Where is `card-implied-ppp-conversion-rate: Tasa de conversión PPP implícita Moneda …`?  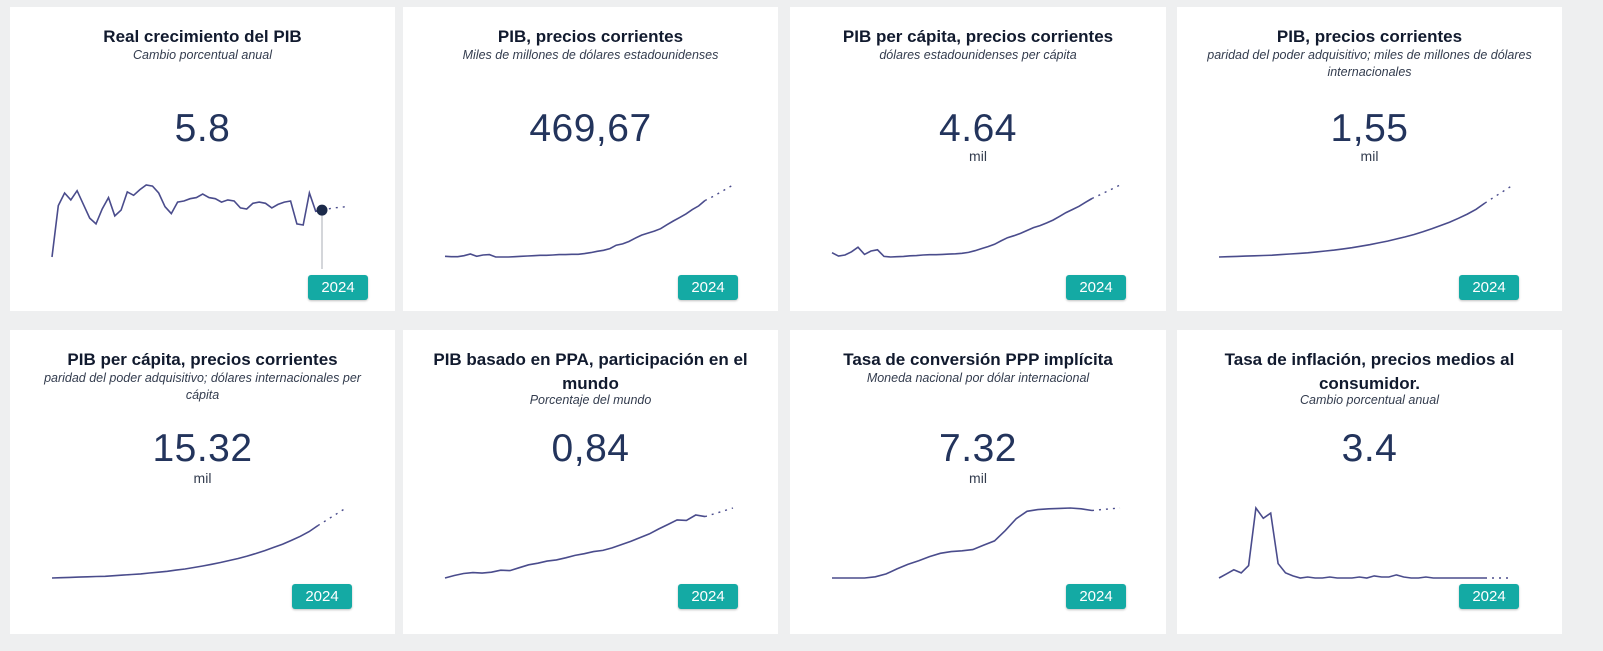
card-implied-ppp-conversion-rate: Tasa de conversión PPP implícita Moneda … is located at coordinates (978, 482).